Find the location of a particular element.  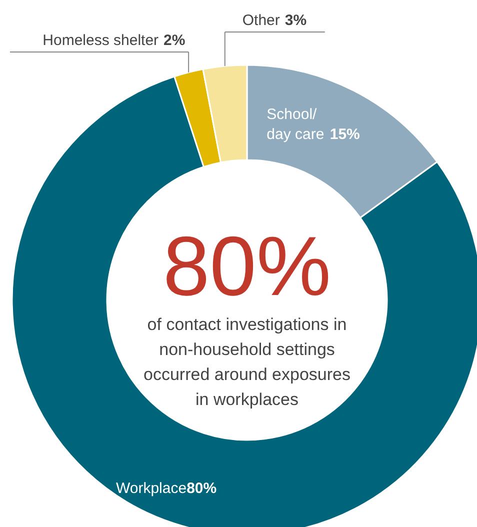

slice-label: Workplace is located at coordinates (151, 488).